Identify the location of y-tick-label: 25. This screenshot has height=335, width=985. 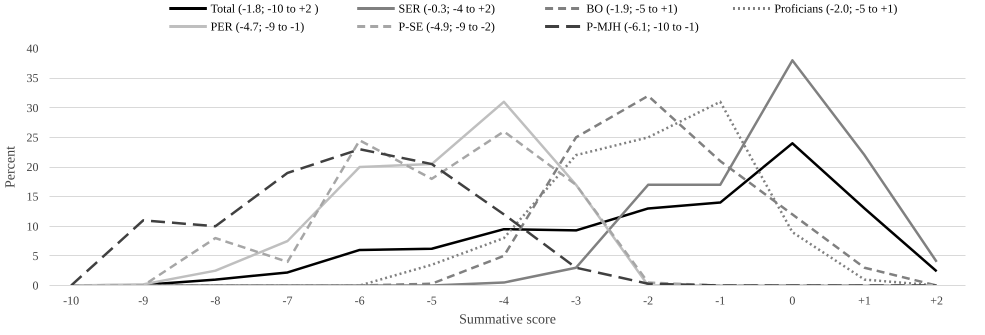
(32, 137).